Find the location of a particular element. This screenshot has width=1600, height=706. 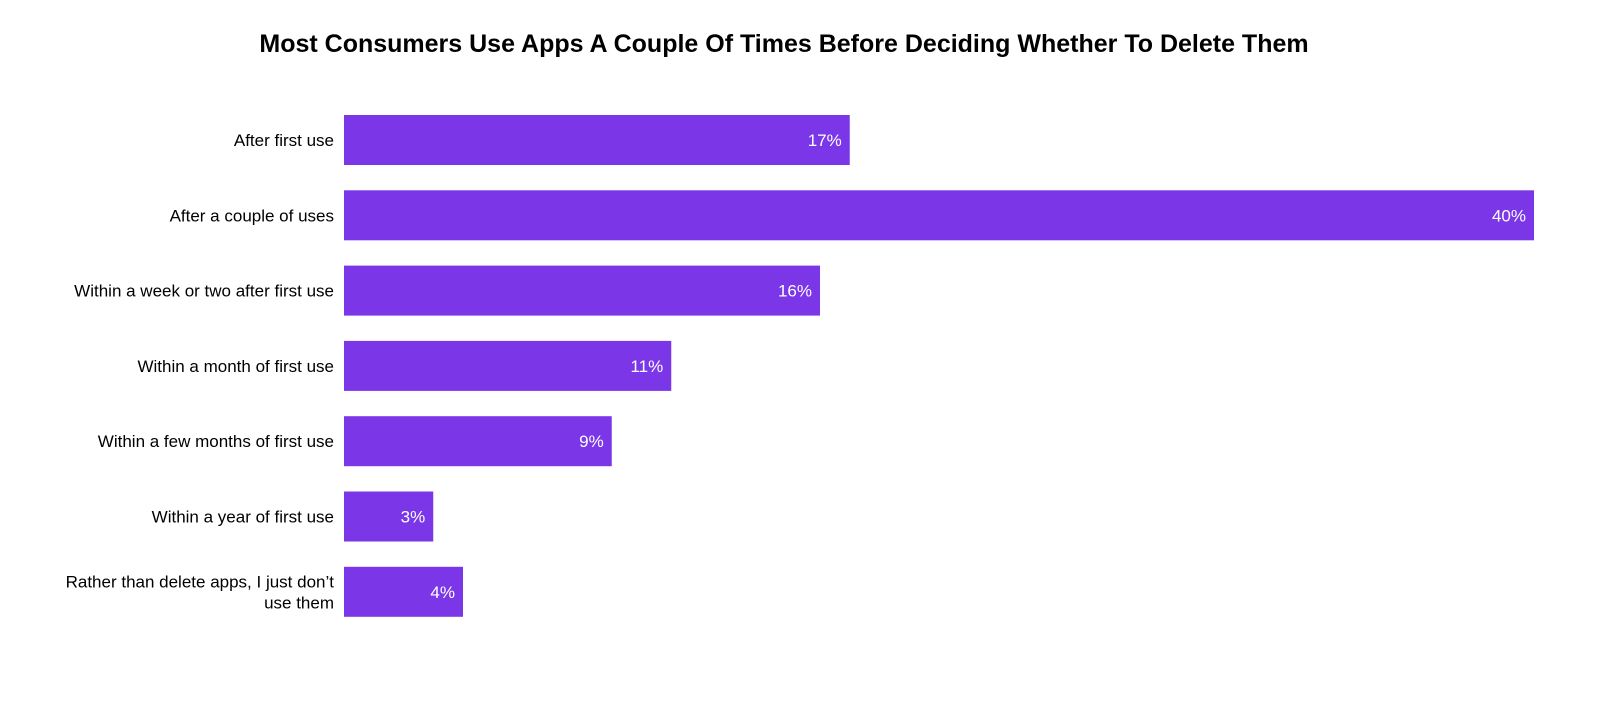

category-label-1: After first use is located at coordinates (284, 140).